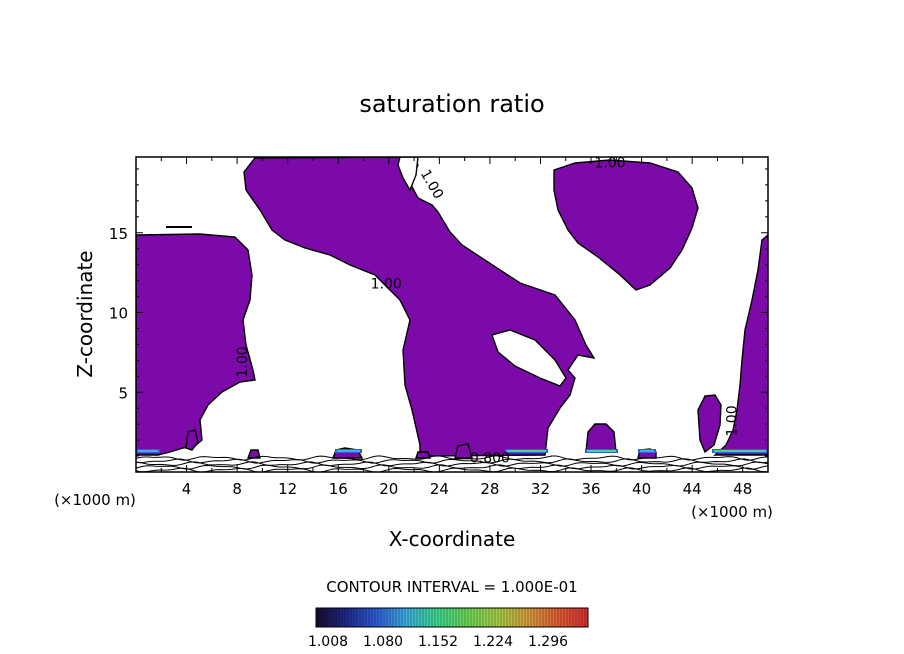 The height and width of the screenshot is (654, 904). Describe the element at coordinates (388, 489) in the screenshot. I see `x-tick-label: 20` at that location.